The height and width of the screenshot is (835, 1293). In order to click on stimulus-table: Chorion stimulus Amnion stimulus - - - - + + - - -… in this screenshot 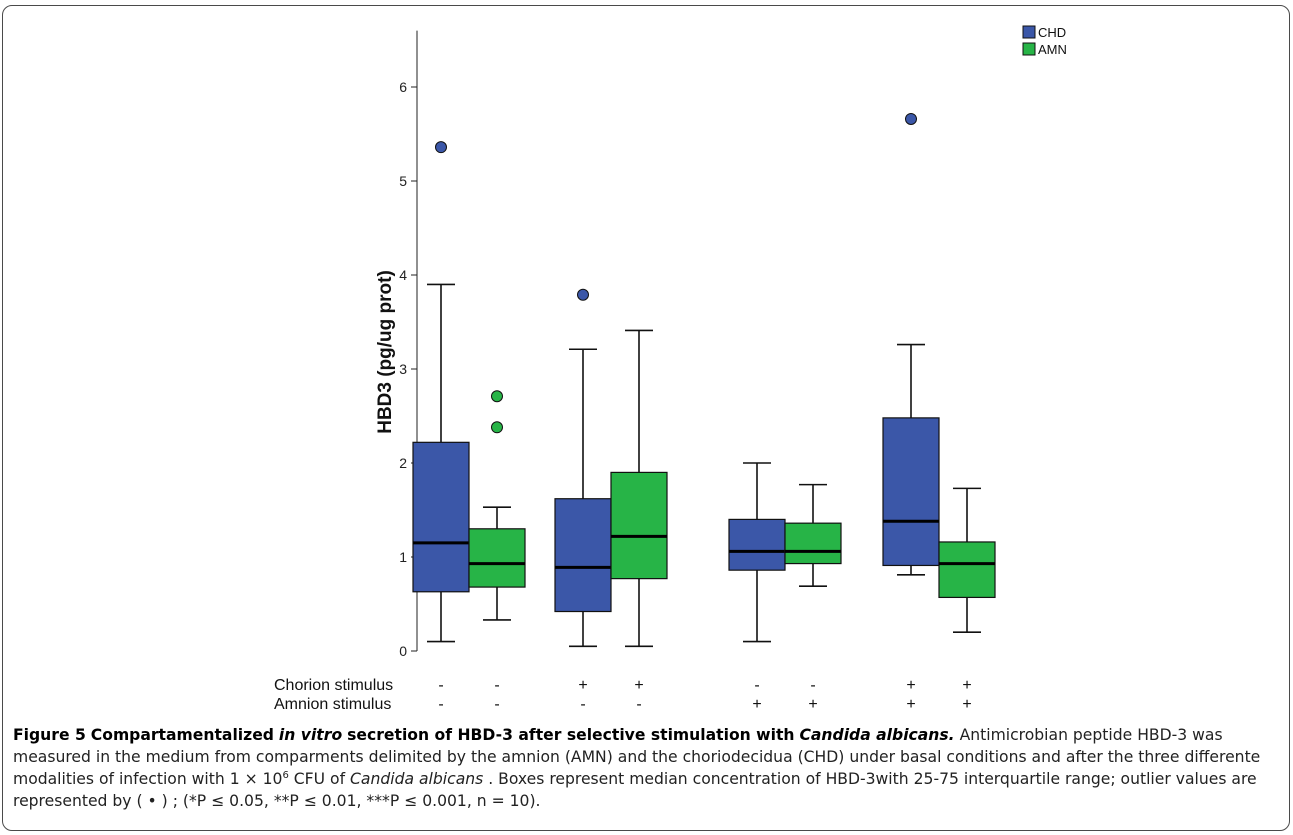, I will do `click(623, 695)`.